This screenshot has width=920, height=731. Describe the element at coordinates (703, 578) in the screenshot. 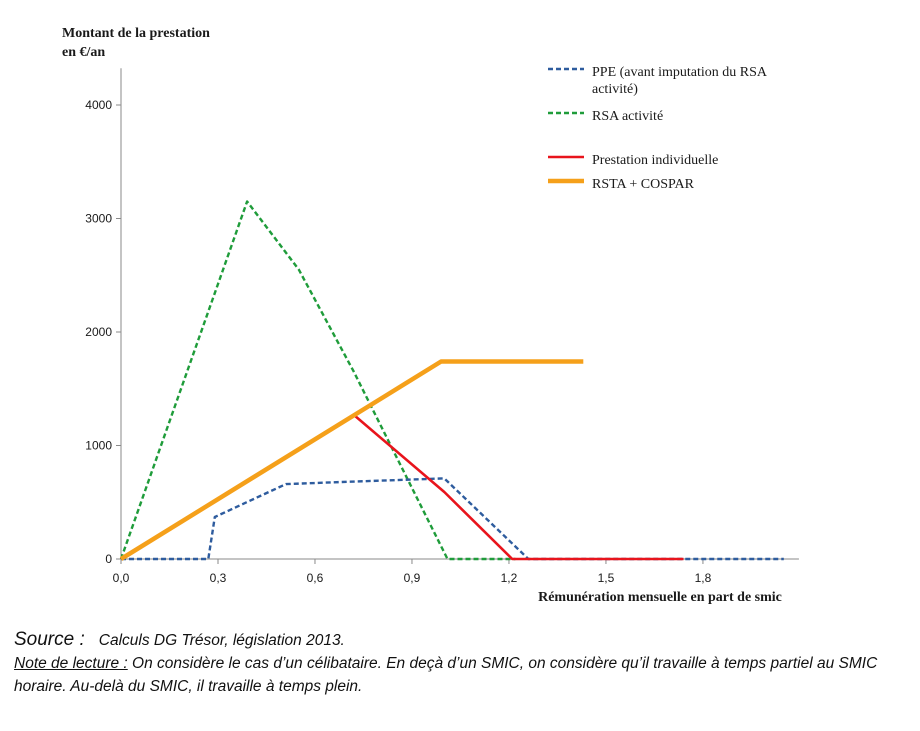

I see `x-tick-label: 1,8` at that location.